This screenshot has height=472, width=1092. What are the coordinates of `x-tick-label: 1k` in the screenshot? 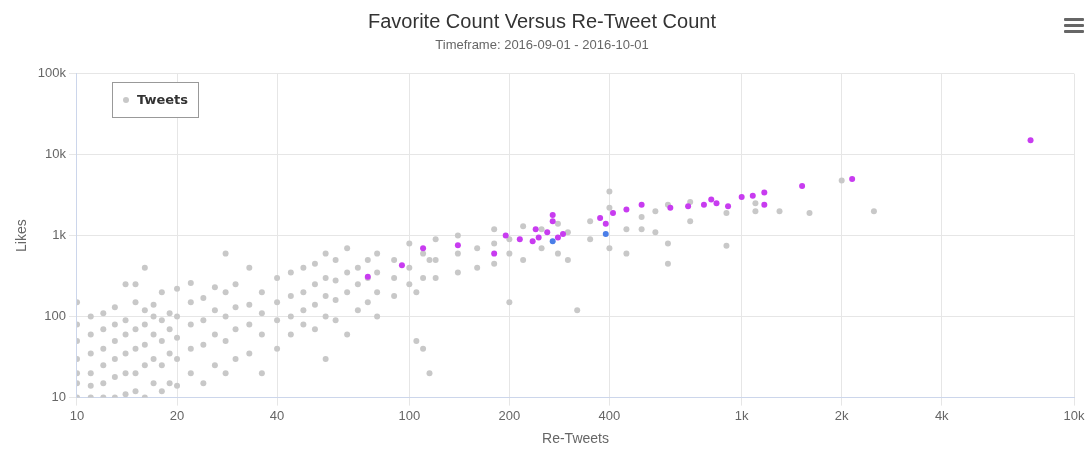 It's located at (742, 415).